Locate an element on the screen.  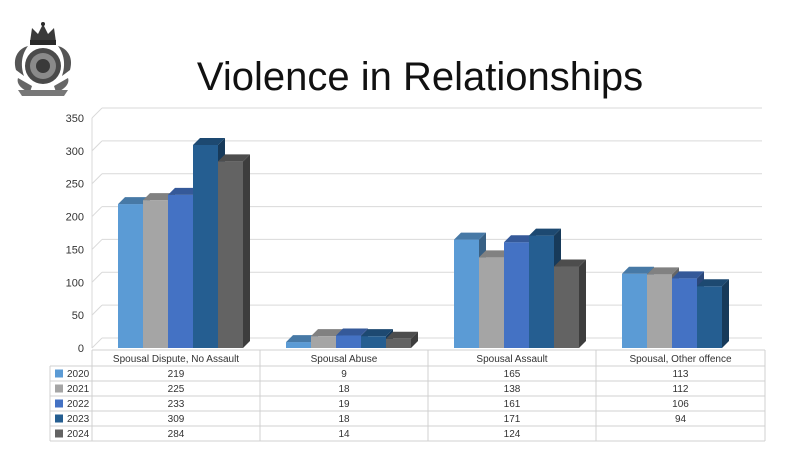
category-label: Spousal Assault is located at coordinates (511, 359).